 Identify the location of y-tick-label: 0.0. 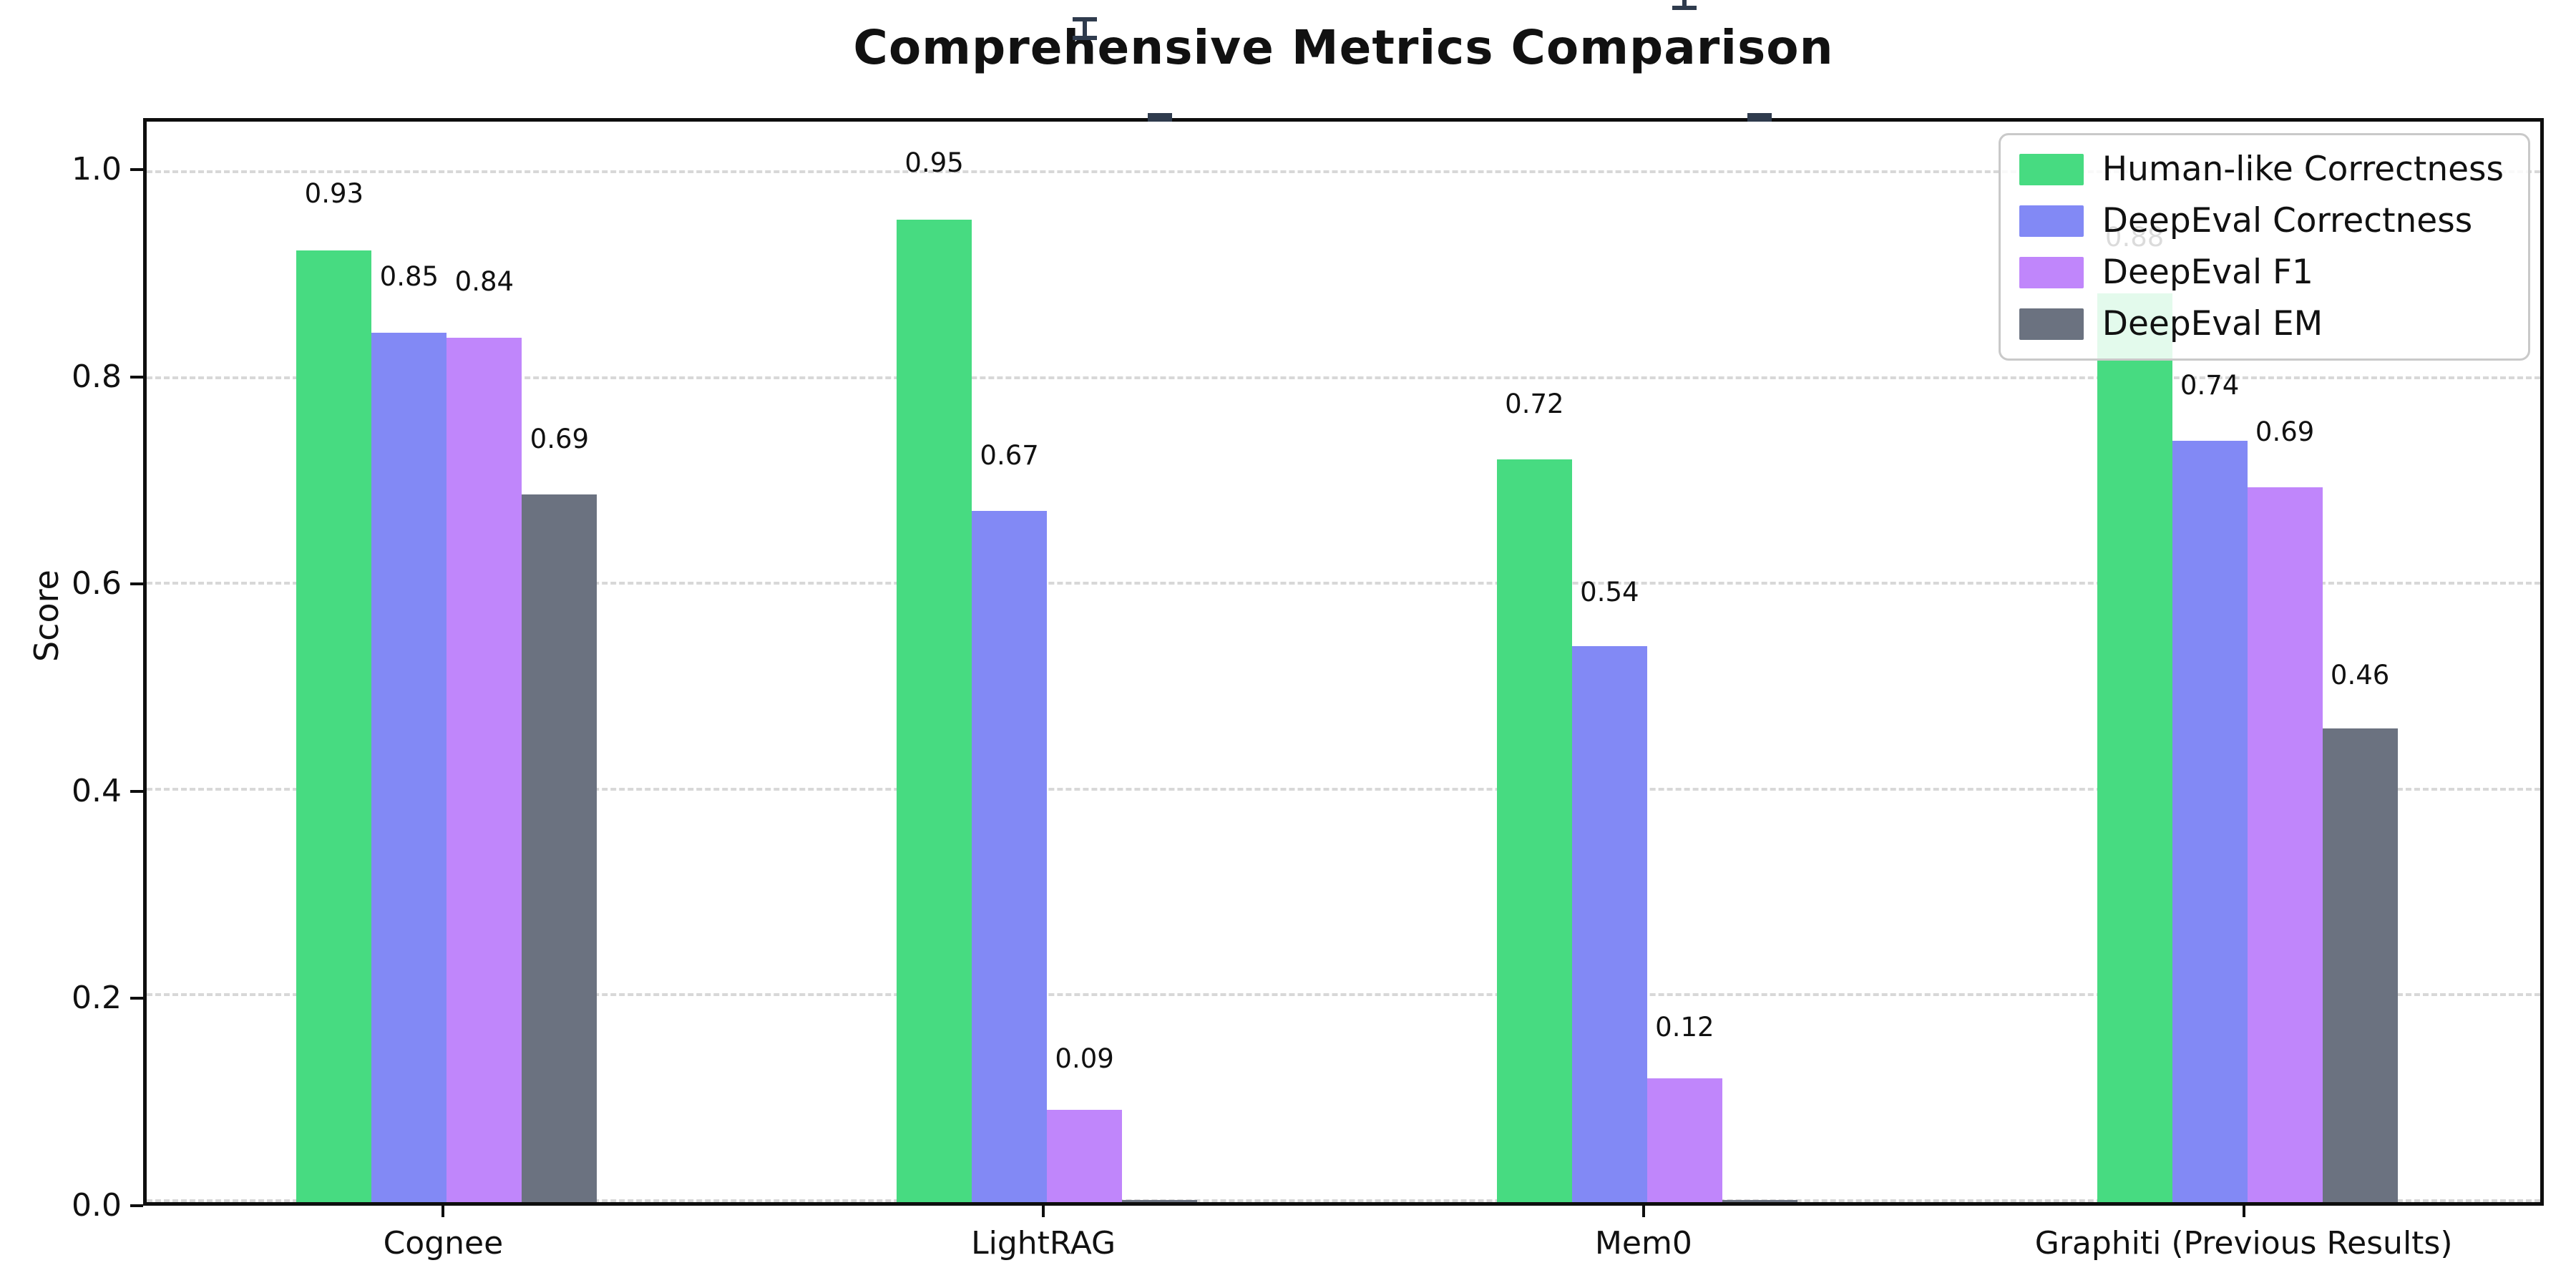
(97, 1205).